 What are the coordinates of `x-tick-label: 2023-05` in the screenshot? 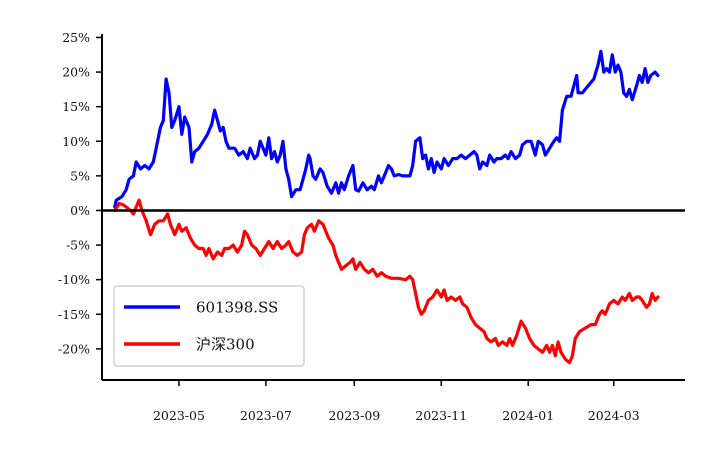 It's located at (179, 415).